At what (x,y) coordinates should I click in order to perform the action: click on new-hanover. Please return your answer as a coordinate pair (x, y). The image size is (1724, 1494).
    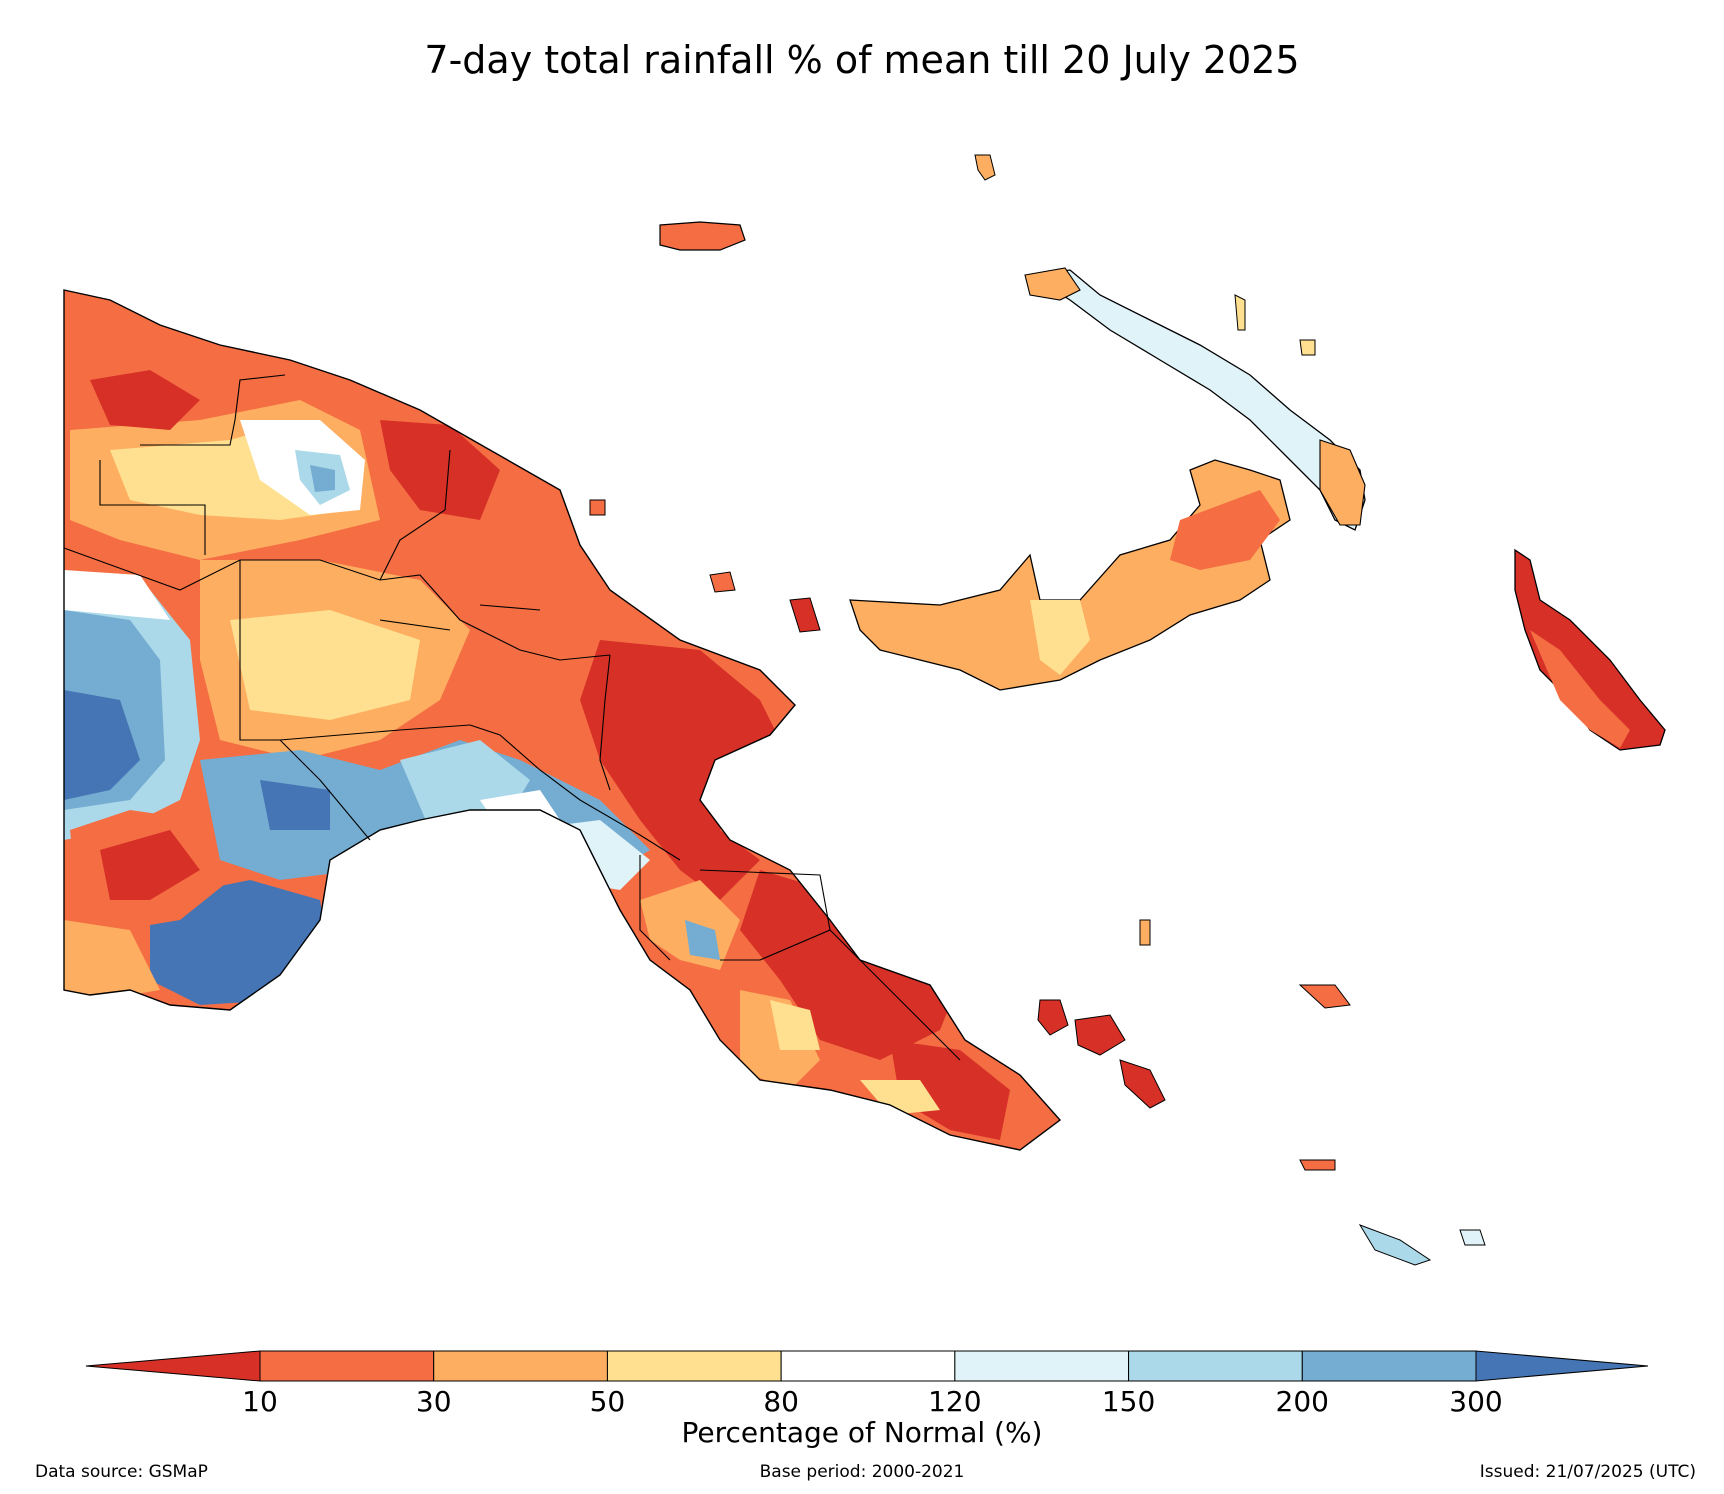
    Looking at the image, I should click on (1052, 284).